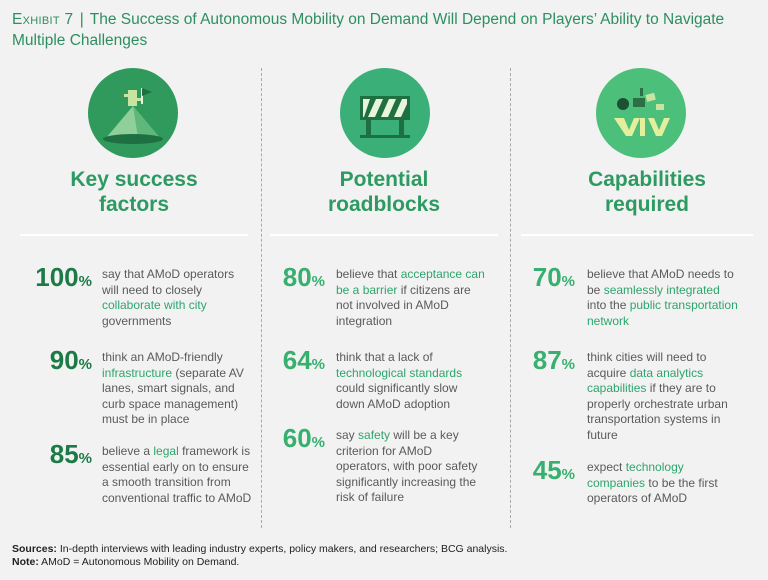 This screenshot has width=768, height=580. I want to click on stat-percent: 70%, so click(548, 279).